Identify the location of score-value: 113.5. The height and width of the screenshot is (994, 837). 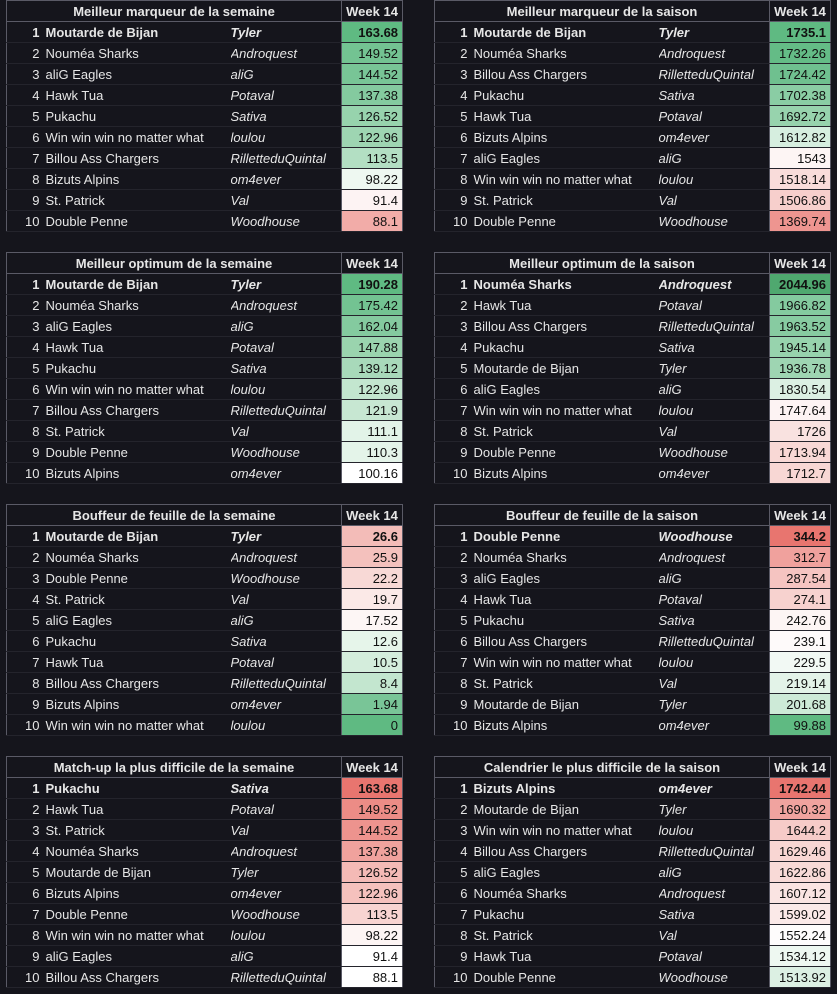
(372, 914).